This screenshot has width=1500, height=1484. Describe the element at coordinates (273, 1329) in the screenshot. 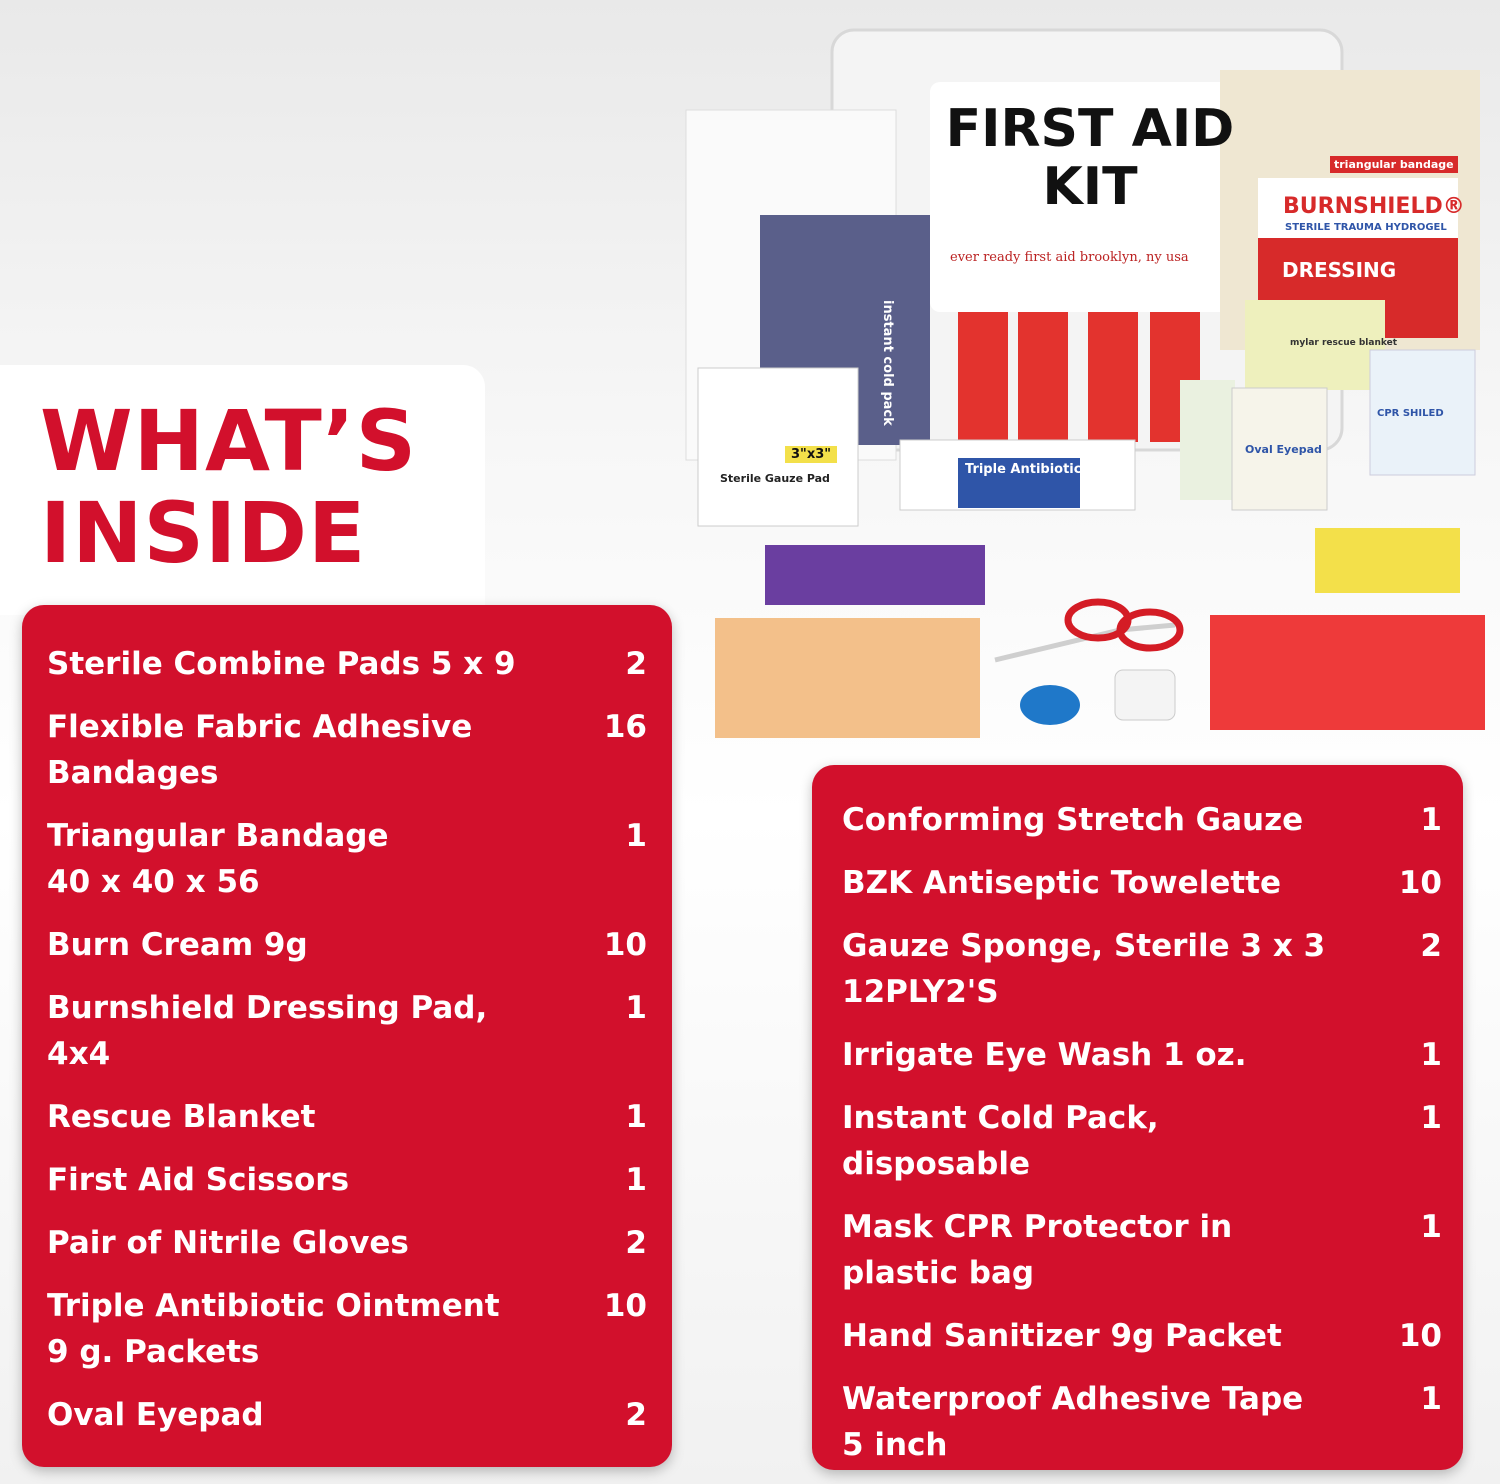

I see `item-name: Triple Antibiotic Ointment 9 g. Packets` at that location.